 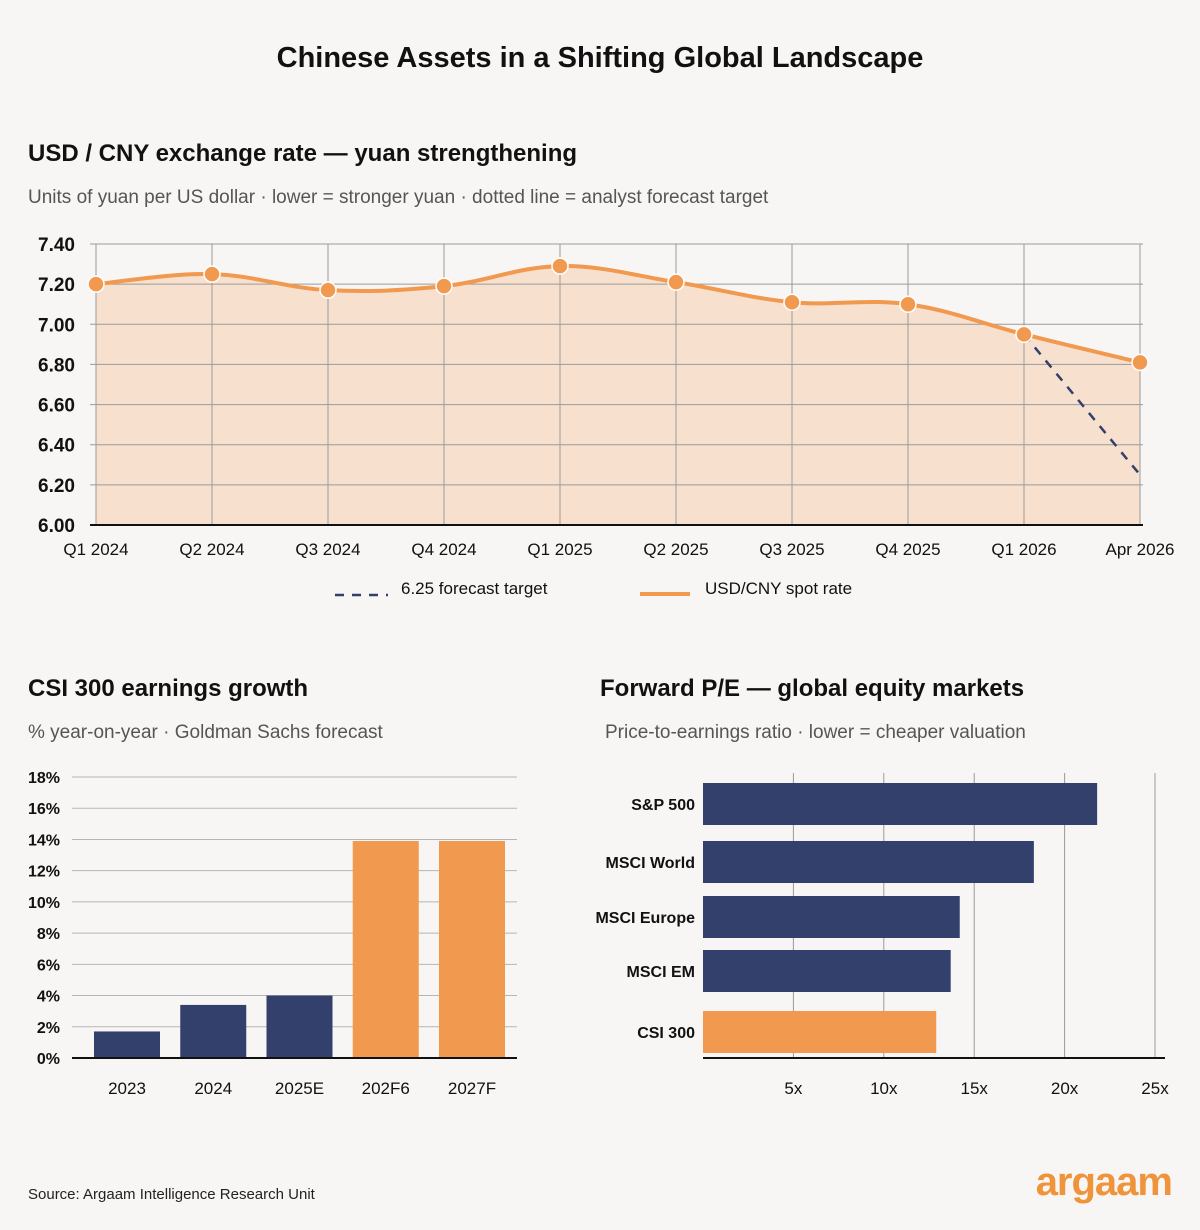 I want to click on x-tick-label: 5x, so click(x=793, y=1088).